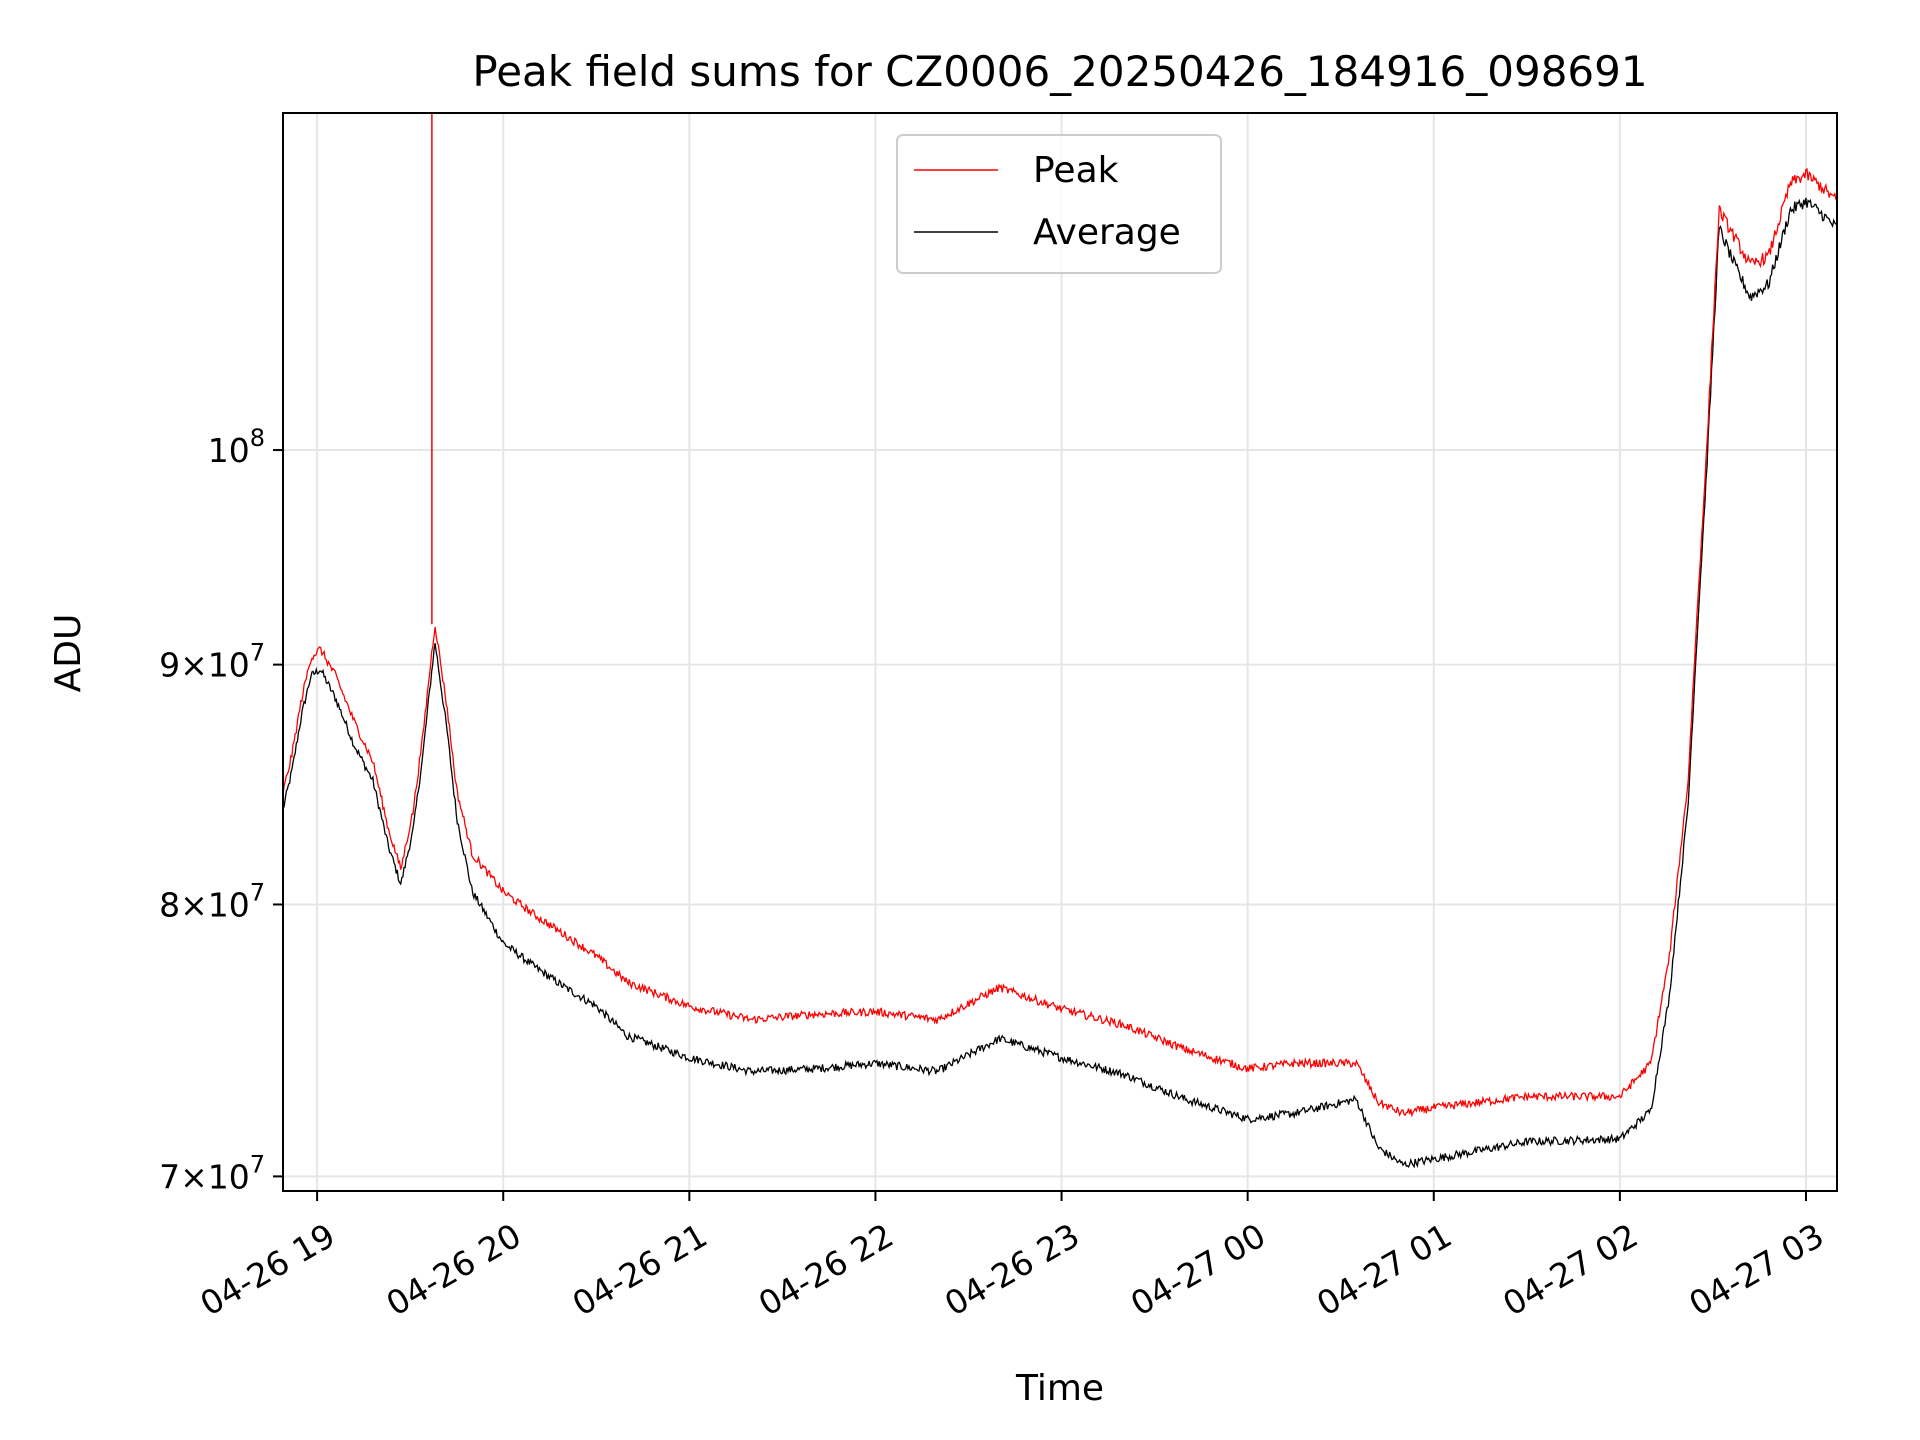  What do you see at coordinates (1076, 170) in the screenshot?
I see `legend-label-peak: Peak` at bounding box center [1076, 170].